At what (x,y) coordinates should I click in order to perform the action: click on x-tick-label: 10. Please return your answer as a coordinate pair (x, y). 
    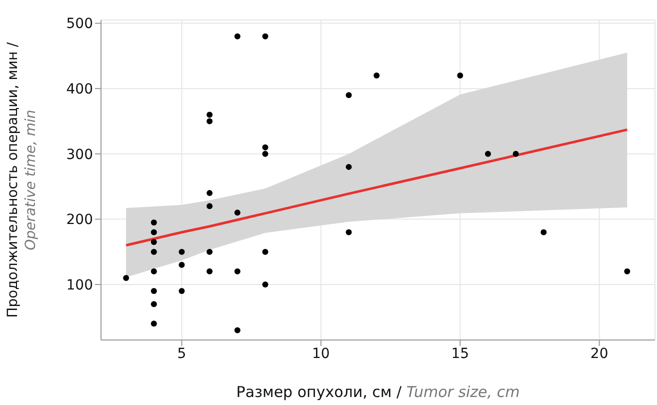
    Looking at the image, I should click on (321, 354).